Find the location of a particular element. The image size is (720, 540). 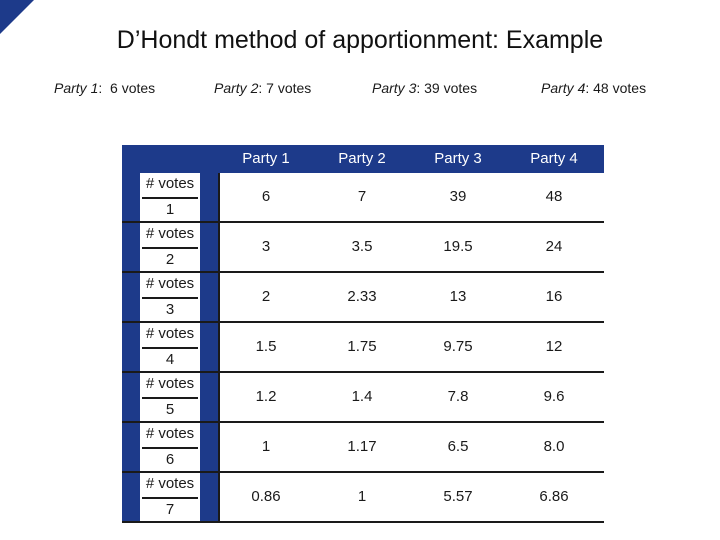

quotient-cell: 24 is located at coordinates (554, 246).